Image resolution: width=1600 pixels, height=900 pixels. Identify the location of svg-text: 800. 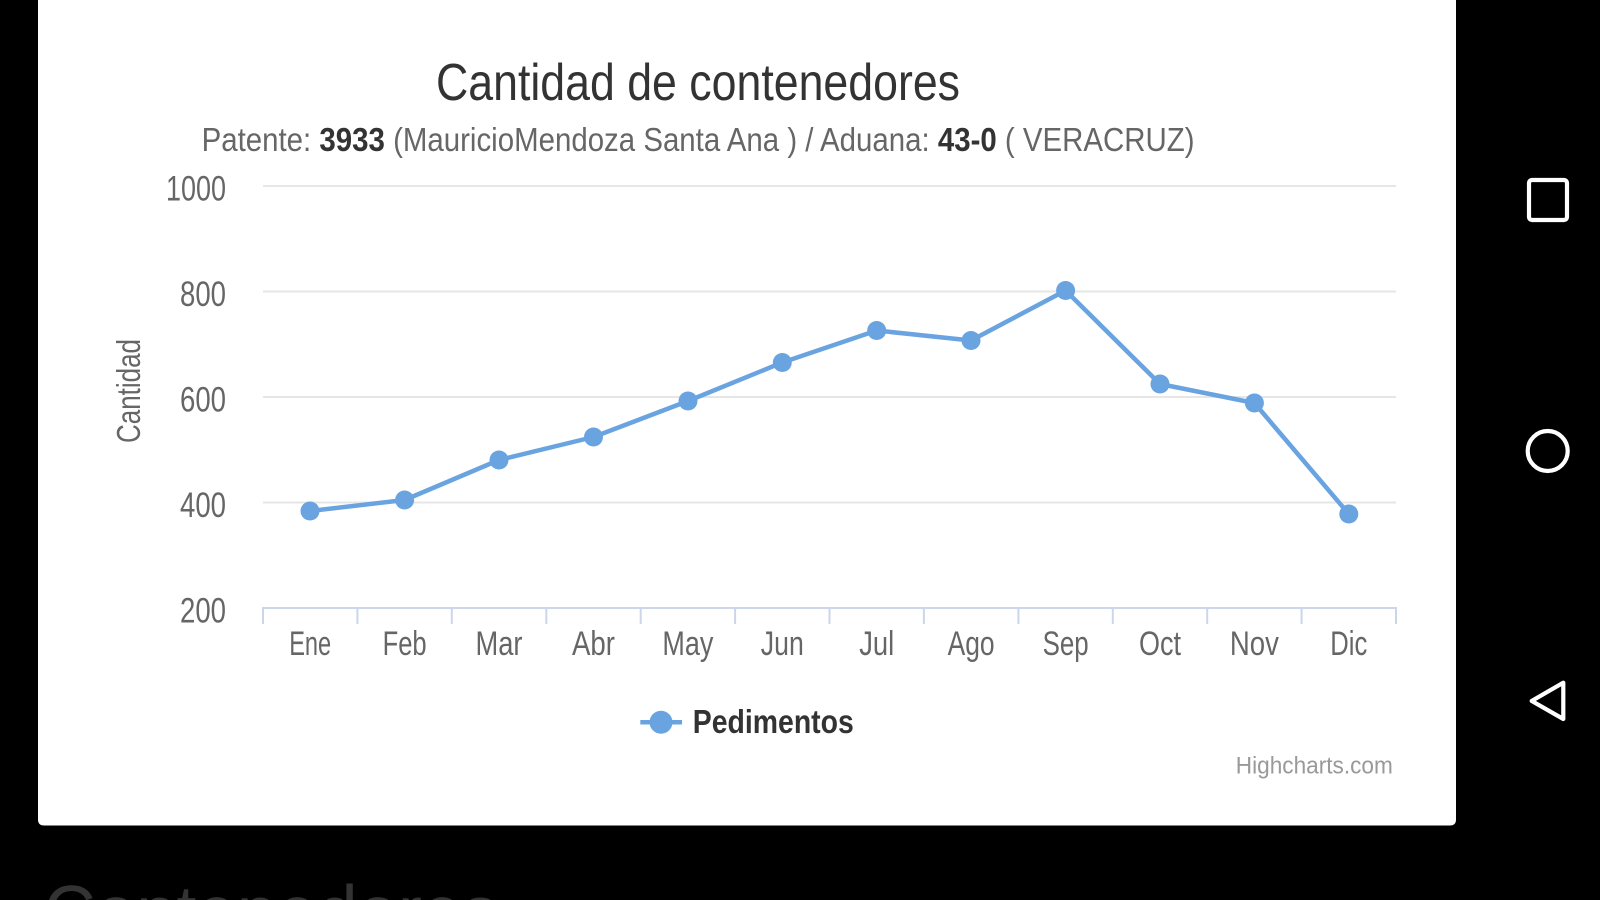
(203, 294).